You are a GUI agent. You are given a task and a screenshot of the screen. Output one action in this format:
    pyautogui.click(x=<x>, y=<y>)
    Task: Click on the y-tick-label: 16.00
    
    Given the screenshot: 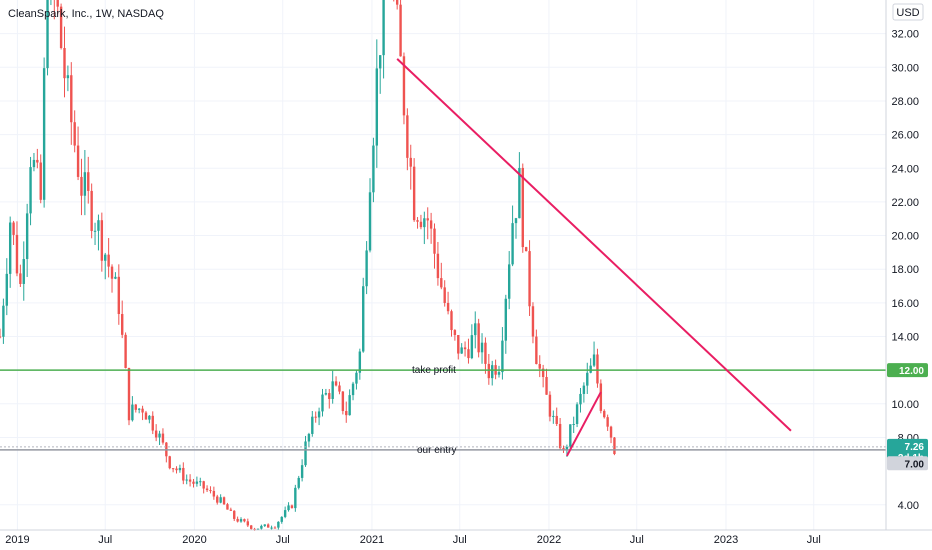 What is the action you would take?
    pyautogui.click(x=905, y=304)
    